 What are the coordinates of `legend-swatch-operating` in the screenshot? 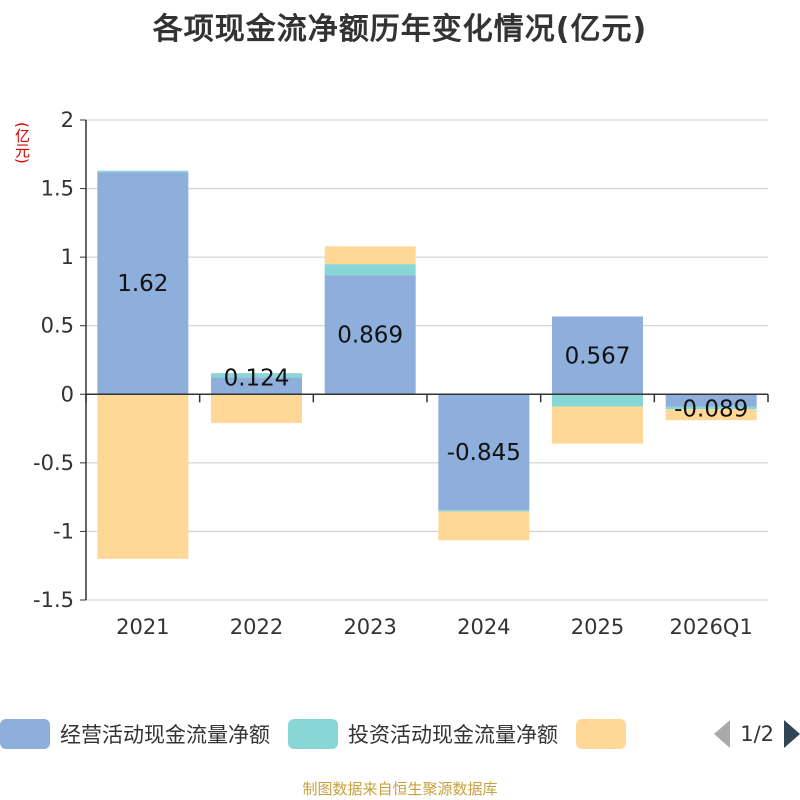 It's located at (25, 734).